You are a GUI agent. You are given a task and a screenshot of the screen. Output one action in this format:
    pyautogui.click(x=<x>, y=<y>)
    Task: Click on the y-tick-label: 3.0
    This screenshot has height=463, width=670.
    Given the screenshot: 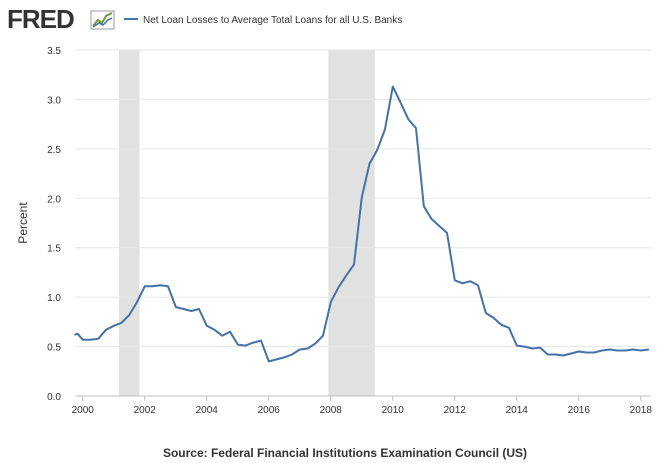 What is the action you would take?
    pyautogui.click(x=54, y=100)
    